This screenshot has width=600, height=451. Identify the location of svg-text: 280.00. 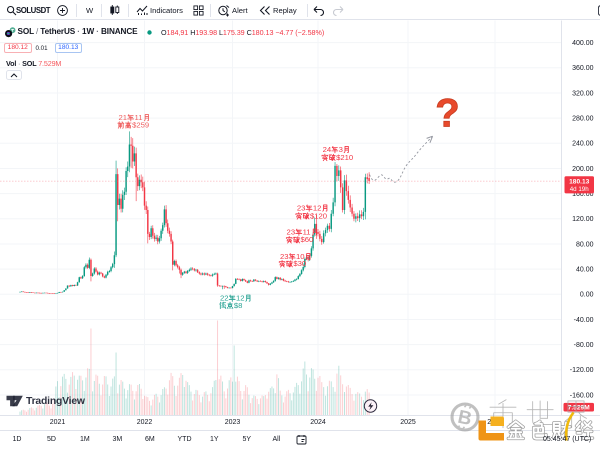
(583, 119).